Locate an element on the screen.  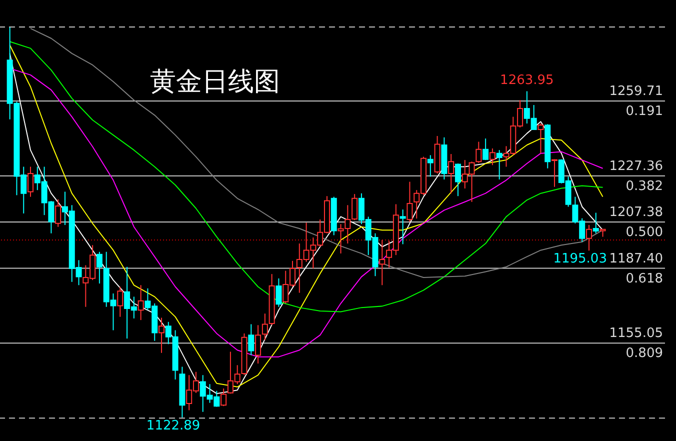
ref-line-label: 1259.71 is located at coordinates (636, 92).